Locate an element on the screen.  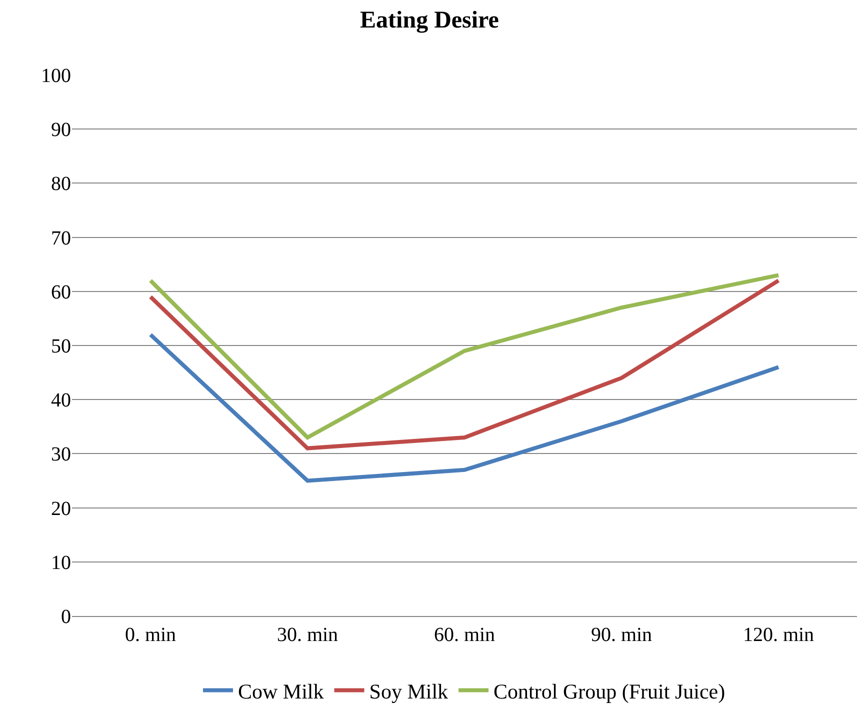
legend-label: Control Group (Fruit Juice) is located at coordinates (610, 691).